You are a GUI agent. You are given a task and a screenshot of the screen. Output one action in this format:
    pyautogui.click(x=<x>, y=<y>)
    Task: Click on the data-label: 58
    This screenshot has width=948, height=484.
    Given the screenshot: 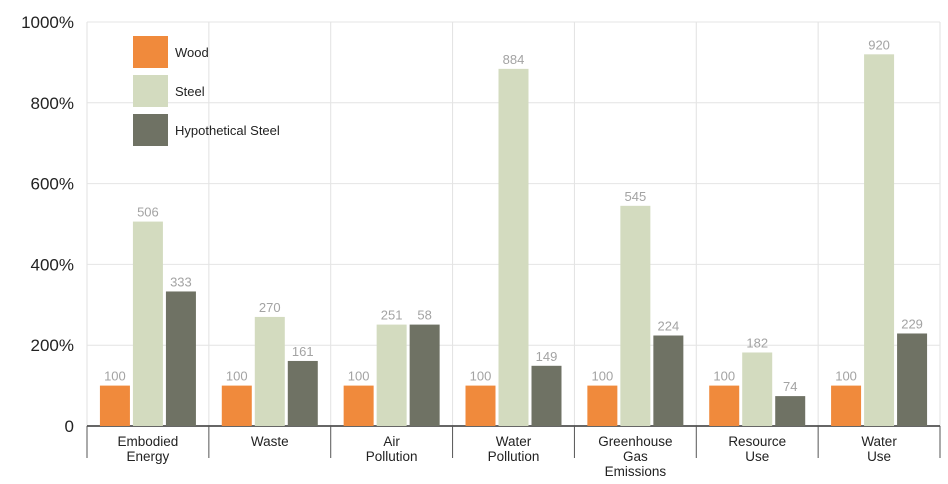 What is the action you would take?
    pyautogui.click(x=424, y=315)
    